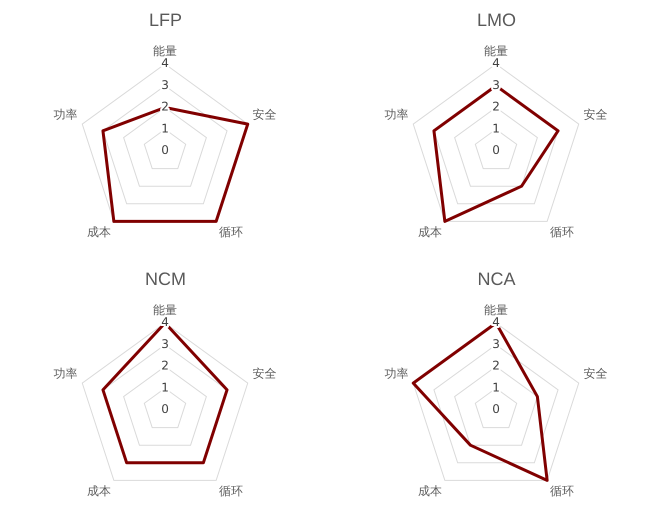 The image size is (662, 519). I want to click on chart-title: NCM, so click(165, 278).